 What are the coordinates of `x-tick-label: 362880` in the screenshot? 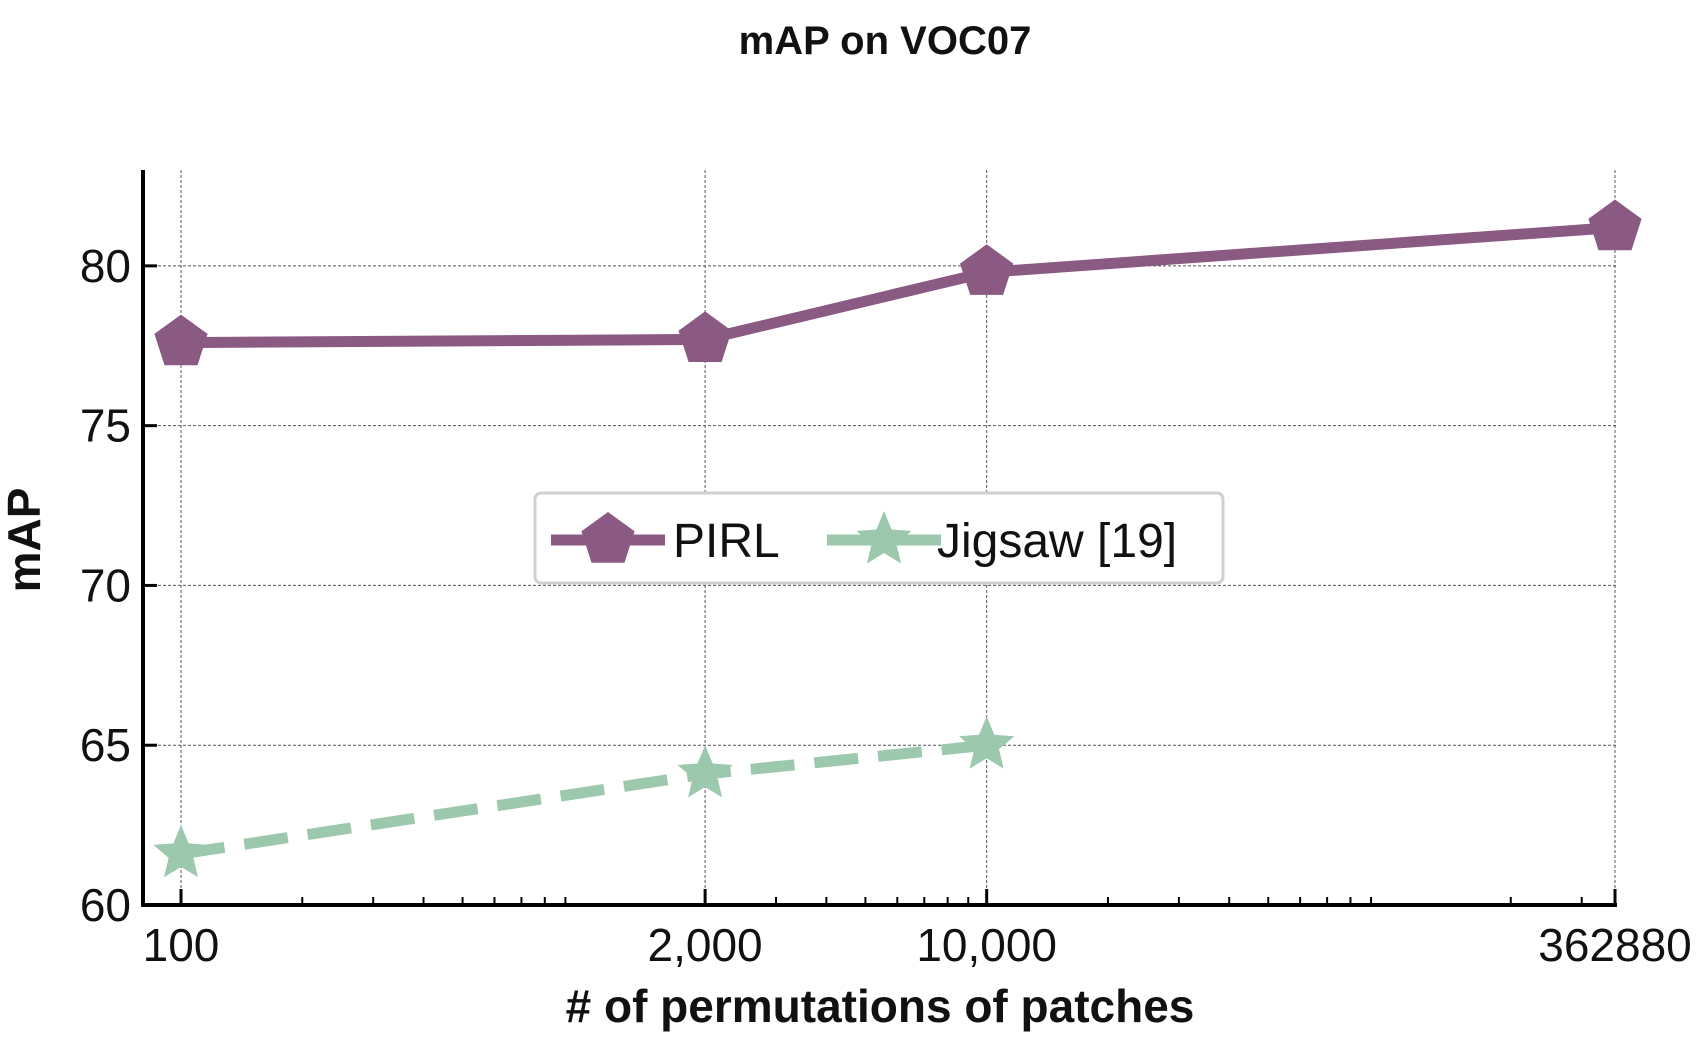 It's located at (1615, 945).